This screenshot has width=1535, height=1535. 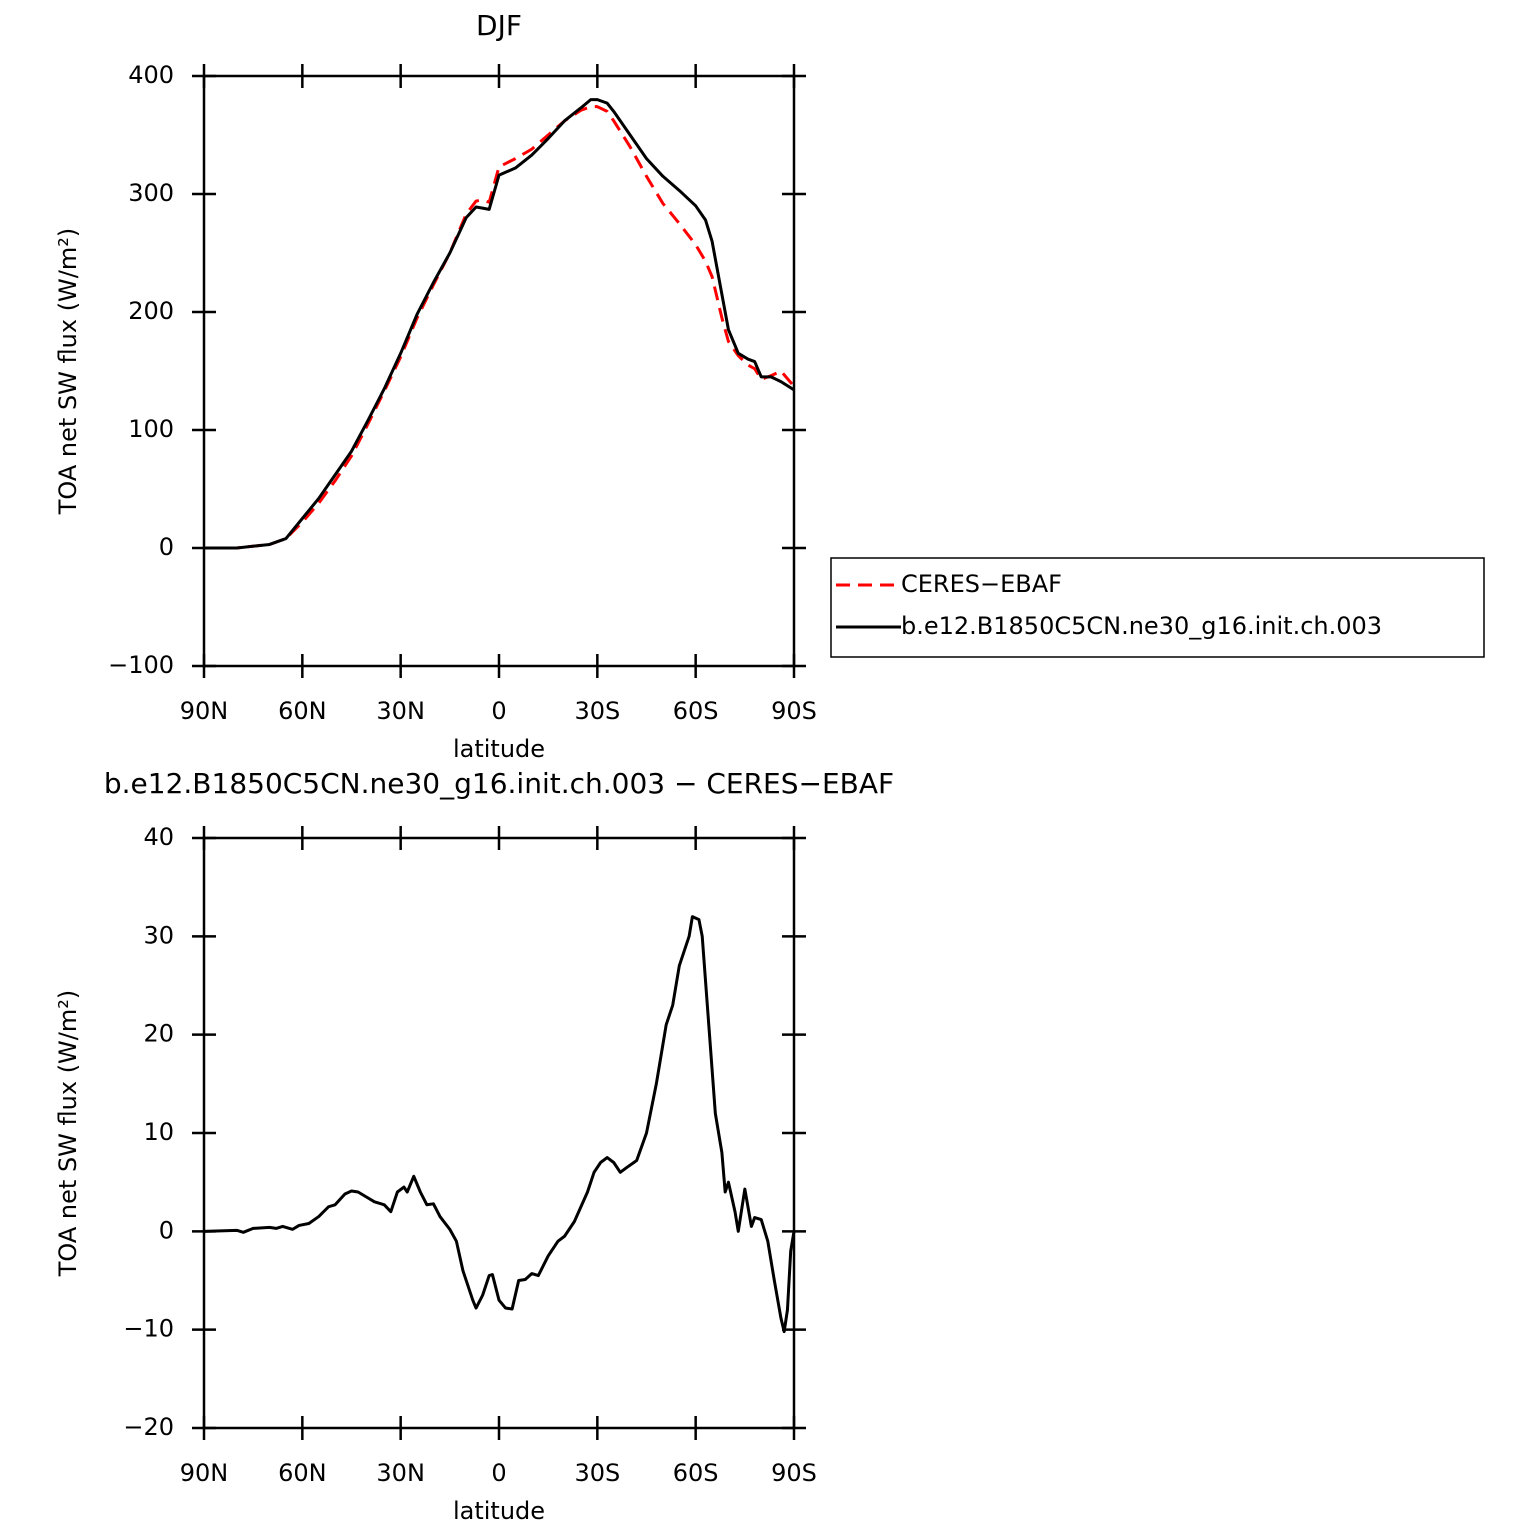 What do you see at coordinates (158, 935) in the screenshot?
I see `y-tick-label: 30` at bounding box center [158, 935].